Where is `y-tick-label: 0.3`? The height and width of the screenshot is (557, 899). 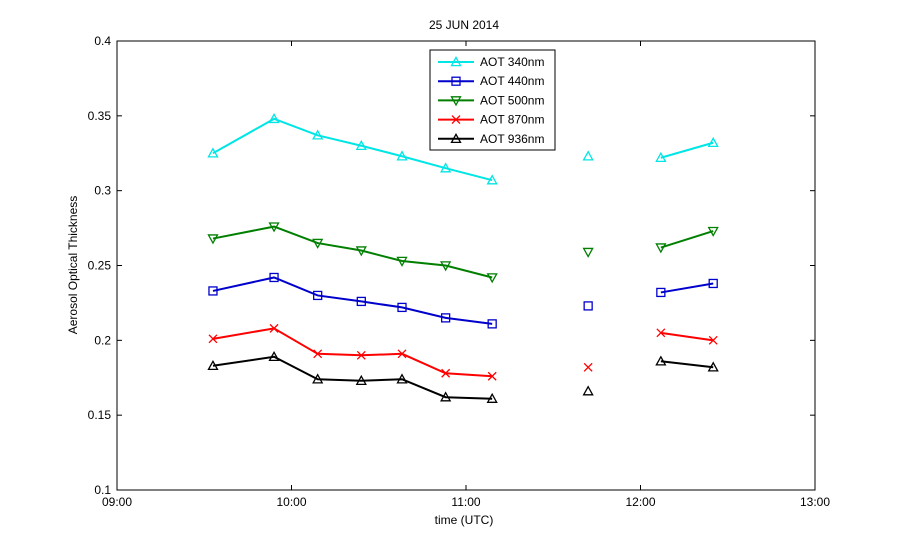
y-tick-label: 0.3 is located at coordinates (102, 191).